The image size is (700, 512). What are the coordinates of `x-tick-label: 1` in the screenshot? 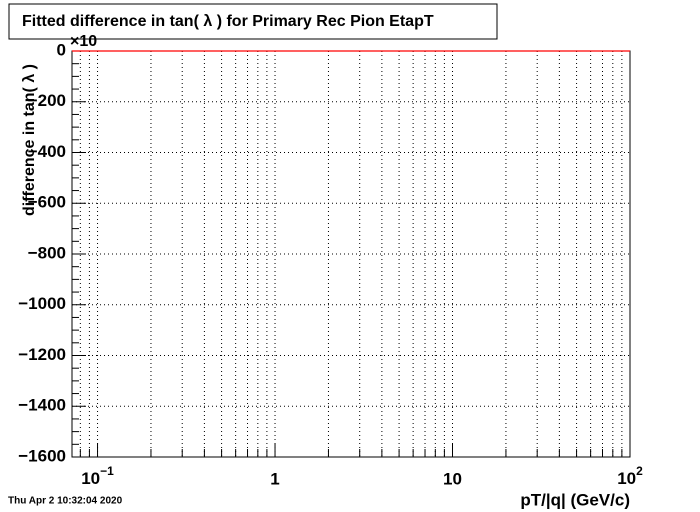 It's located at (274, 478).